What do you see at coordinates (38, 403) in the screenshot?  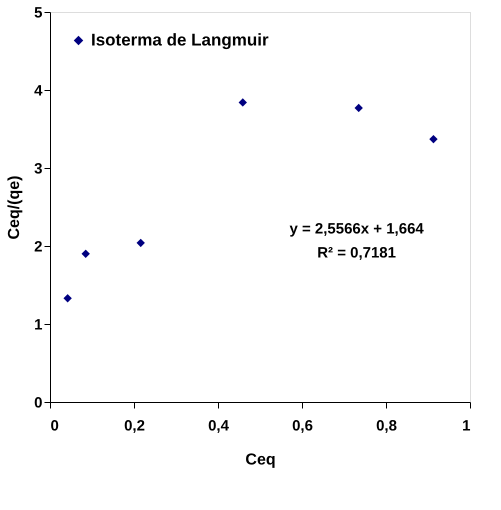 I see `y-tick-label: 0` at bounding box center [38, 403].